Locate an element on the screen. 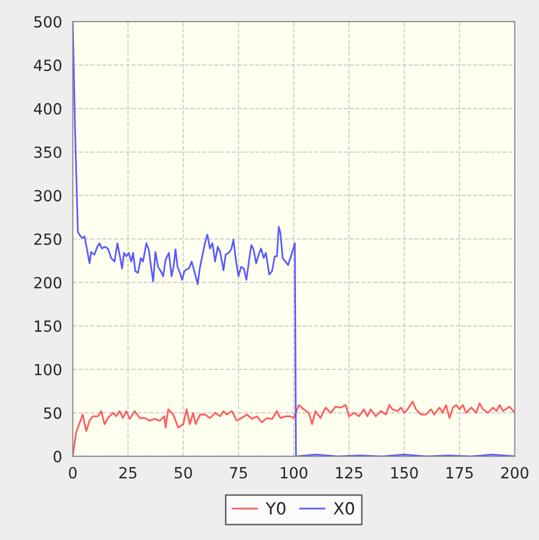 Image resolution: width=539 pixels, height=540 pixels. x-tick-label: 50 is located at coordinates (183, 472).